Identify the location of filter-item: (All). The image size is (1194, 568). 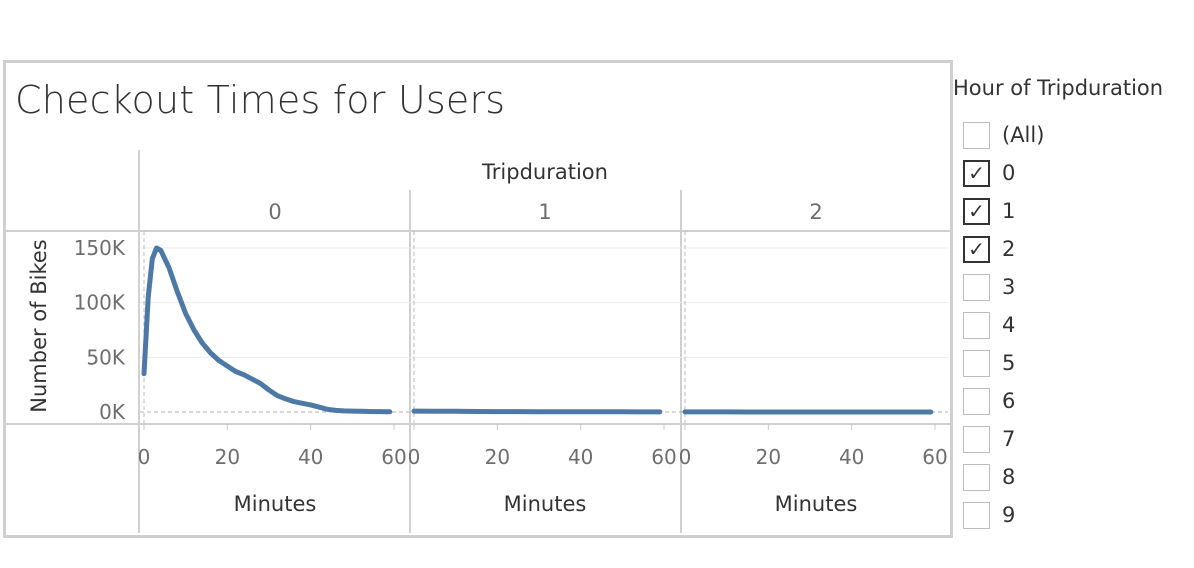
(1003, 135).